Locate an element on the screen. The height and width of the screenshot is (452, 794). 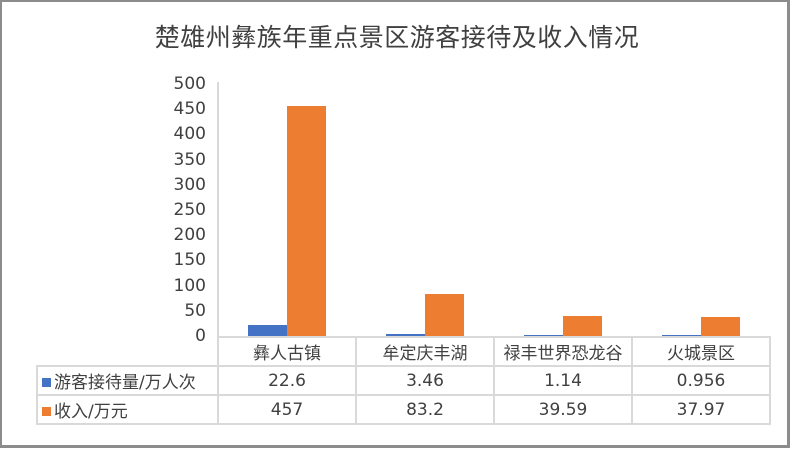
category-header: 彝人古镇 is located at coordinates (287, 351).